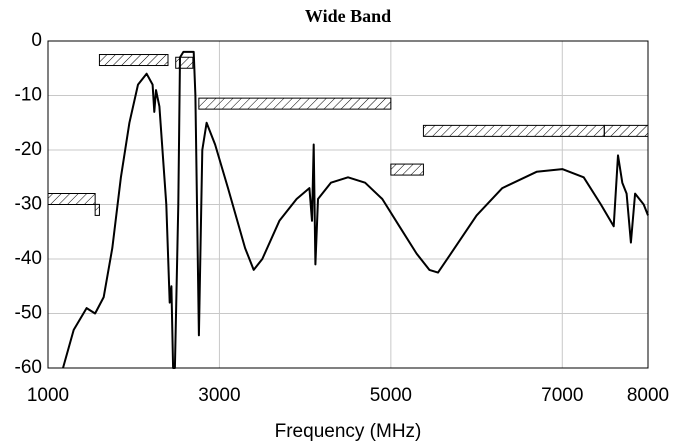  What do you see at coordinates (562, 395) in the screenshot?
I see `x-tick-label: 7000` at bounding box center [562, 395].